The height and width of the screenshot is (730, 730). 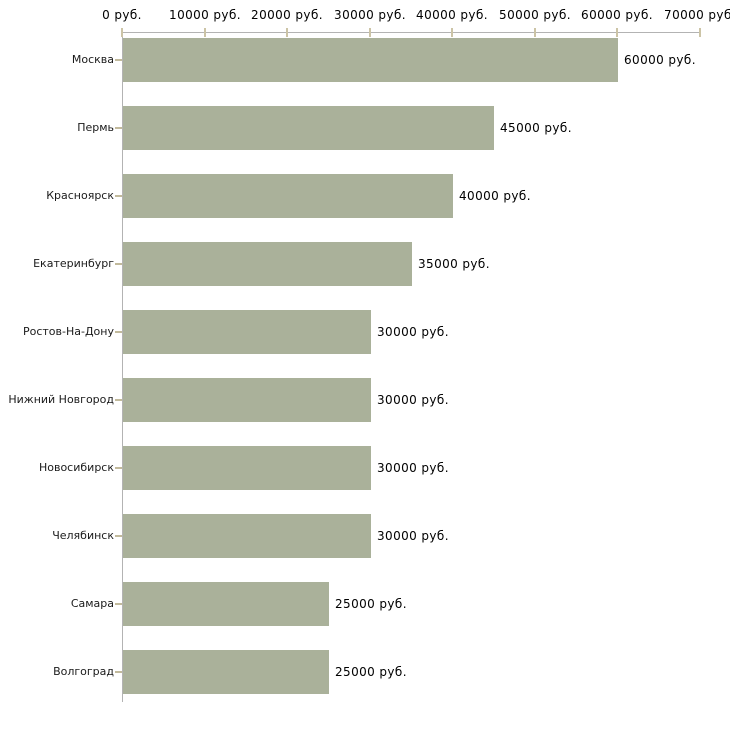 What do you see at coordinates (535, 15) in the screenshot?
I see `x-axis-tick-label: 50000 руб.` at bounding box center [535, 15].